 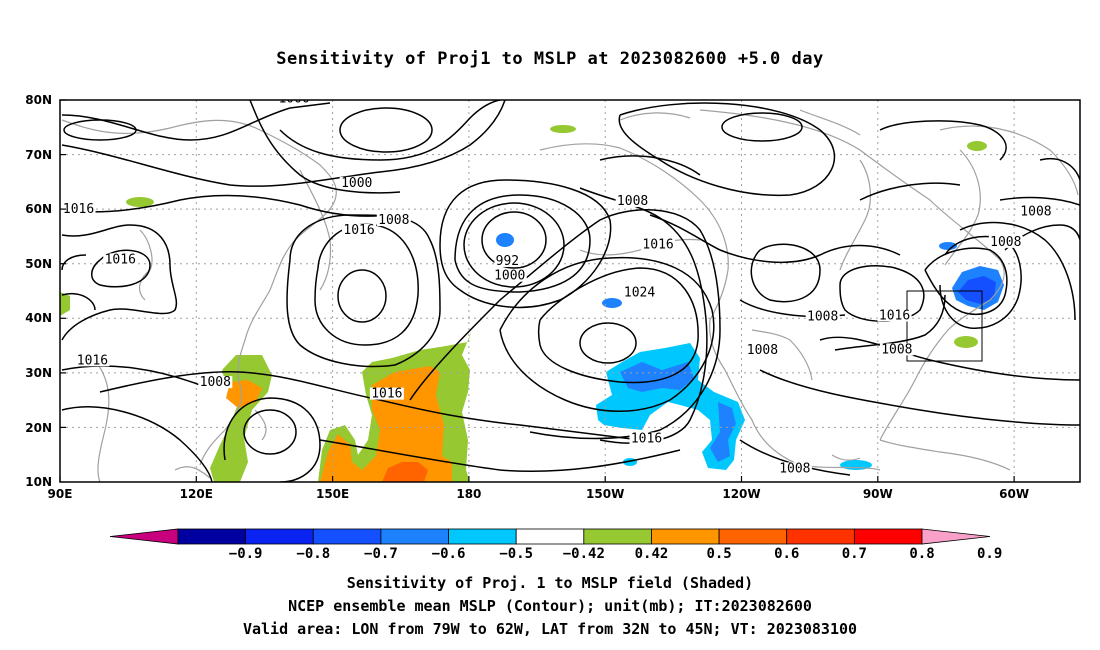 I want to click on lat-label: 80N, so click(x=38, y=100).